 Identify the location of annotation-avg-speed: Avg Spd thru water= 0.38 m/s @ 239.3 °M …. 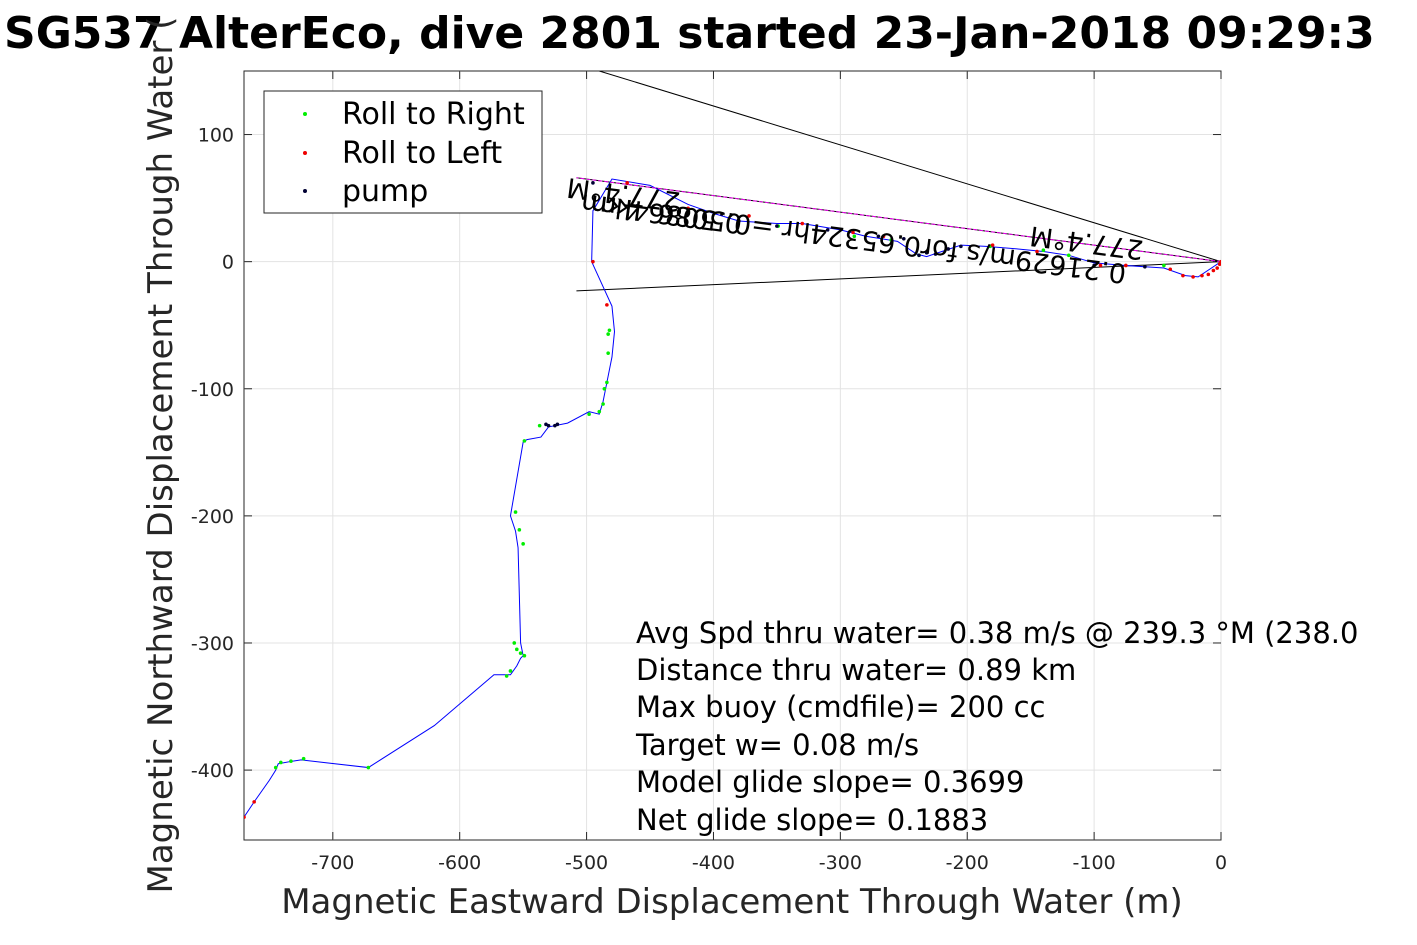
(997, 633).